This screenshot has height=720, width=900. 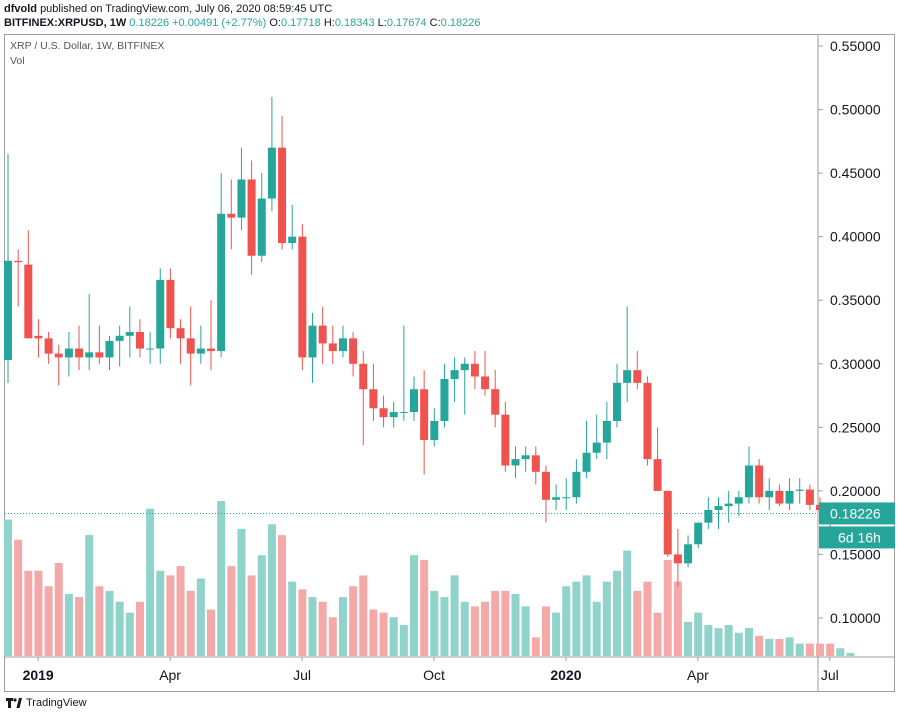 What do you see at coordinates (857, 537) in the screenshot?
I see `countdown-tag` at bounding box center [857, 537].